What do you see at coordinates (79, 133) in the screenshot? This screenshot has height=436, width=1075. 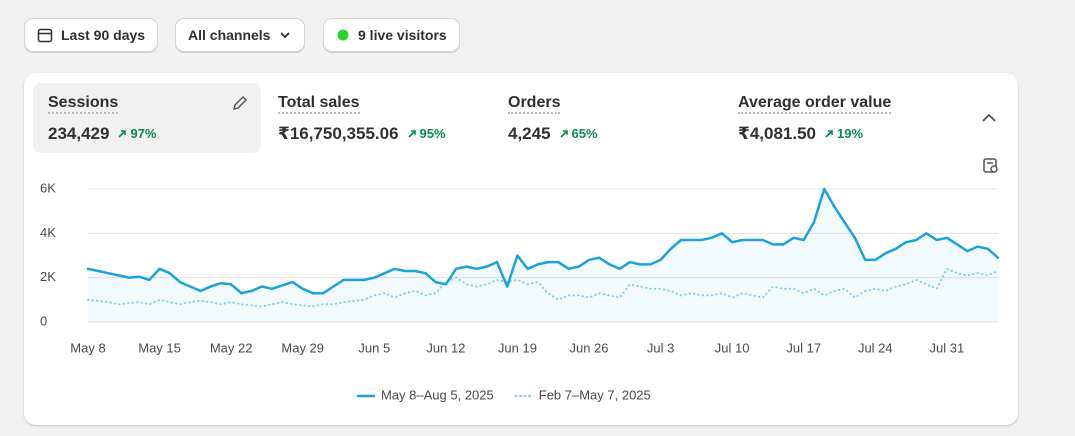 I see `metric-value: 234,429` at bounding box center [79, 133].